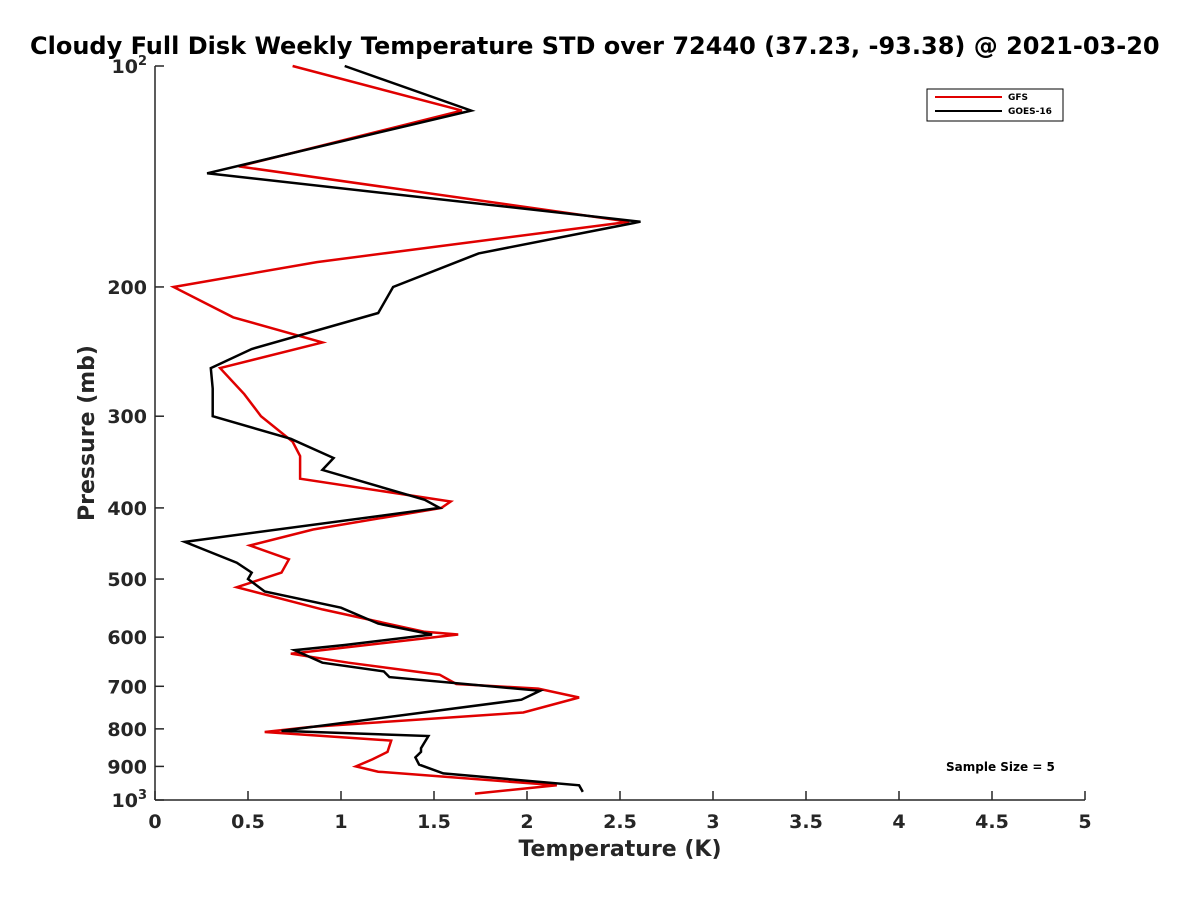 The image size is (1200, 900). I want to click on y-ticks: 10² 200 300 400 500 600 700 800 900 10³, so click(135, 433).